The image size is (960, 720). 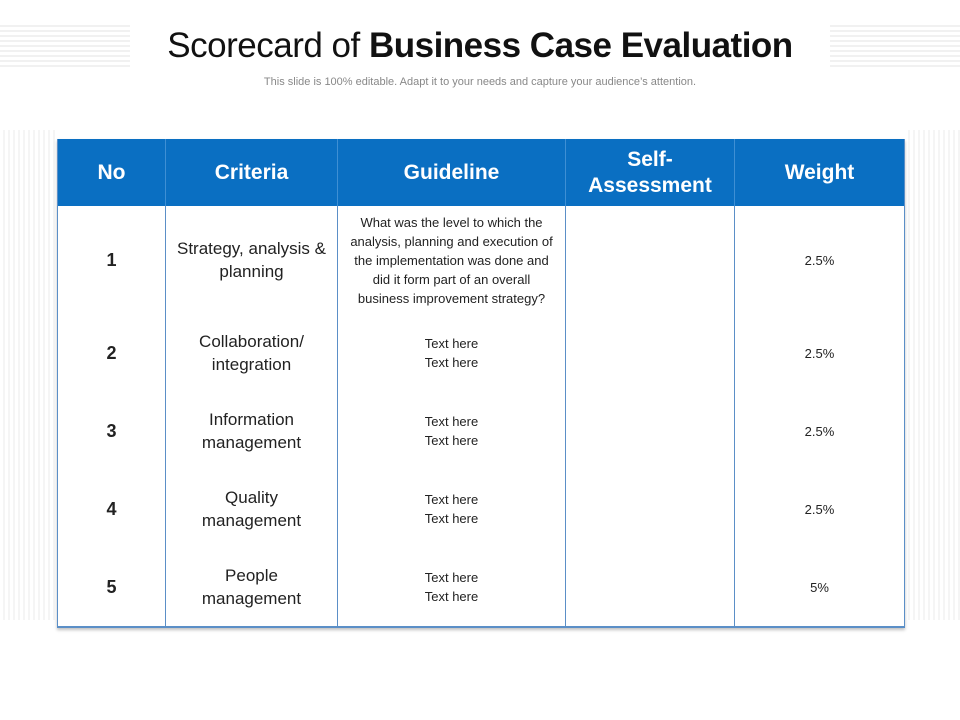 What do you see at coordinates (268, 45) in the screenshot?
I see `title-regular: Scorecard of` at bounding box center [268, 45].